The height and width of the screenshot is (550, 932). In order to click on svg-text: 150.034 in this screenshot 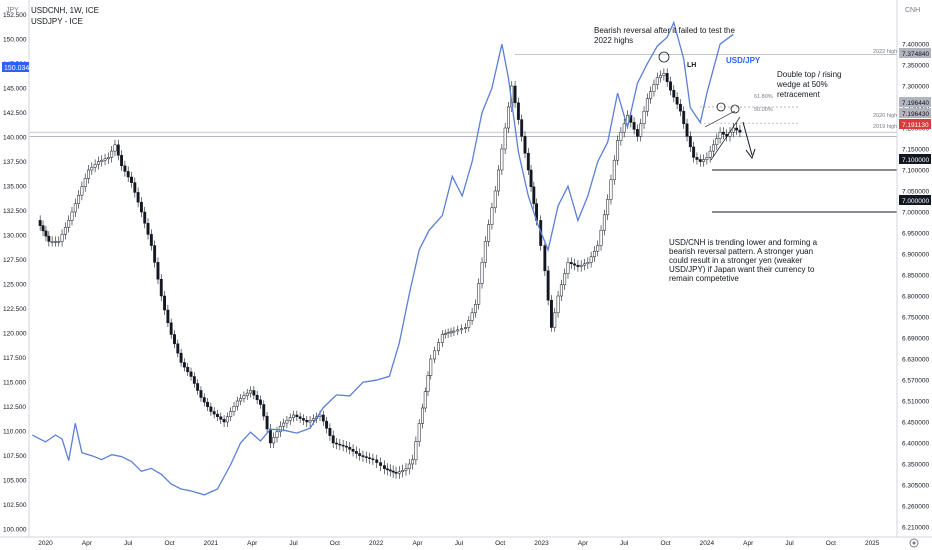, I will do `click(16, 68)`.